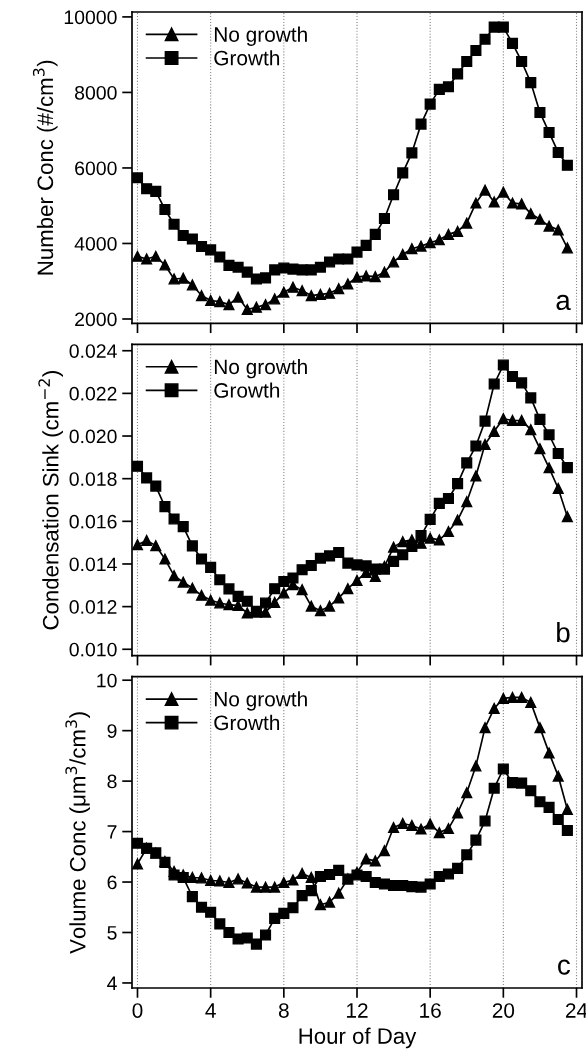 This screenshot has height=1057, width=586. Describe the element at coordinates (247, 58) in the screenshot. I see `legend-label: Growth` at that location.